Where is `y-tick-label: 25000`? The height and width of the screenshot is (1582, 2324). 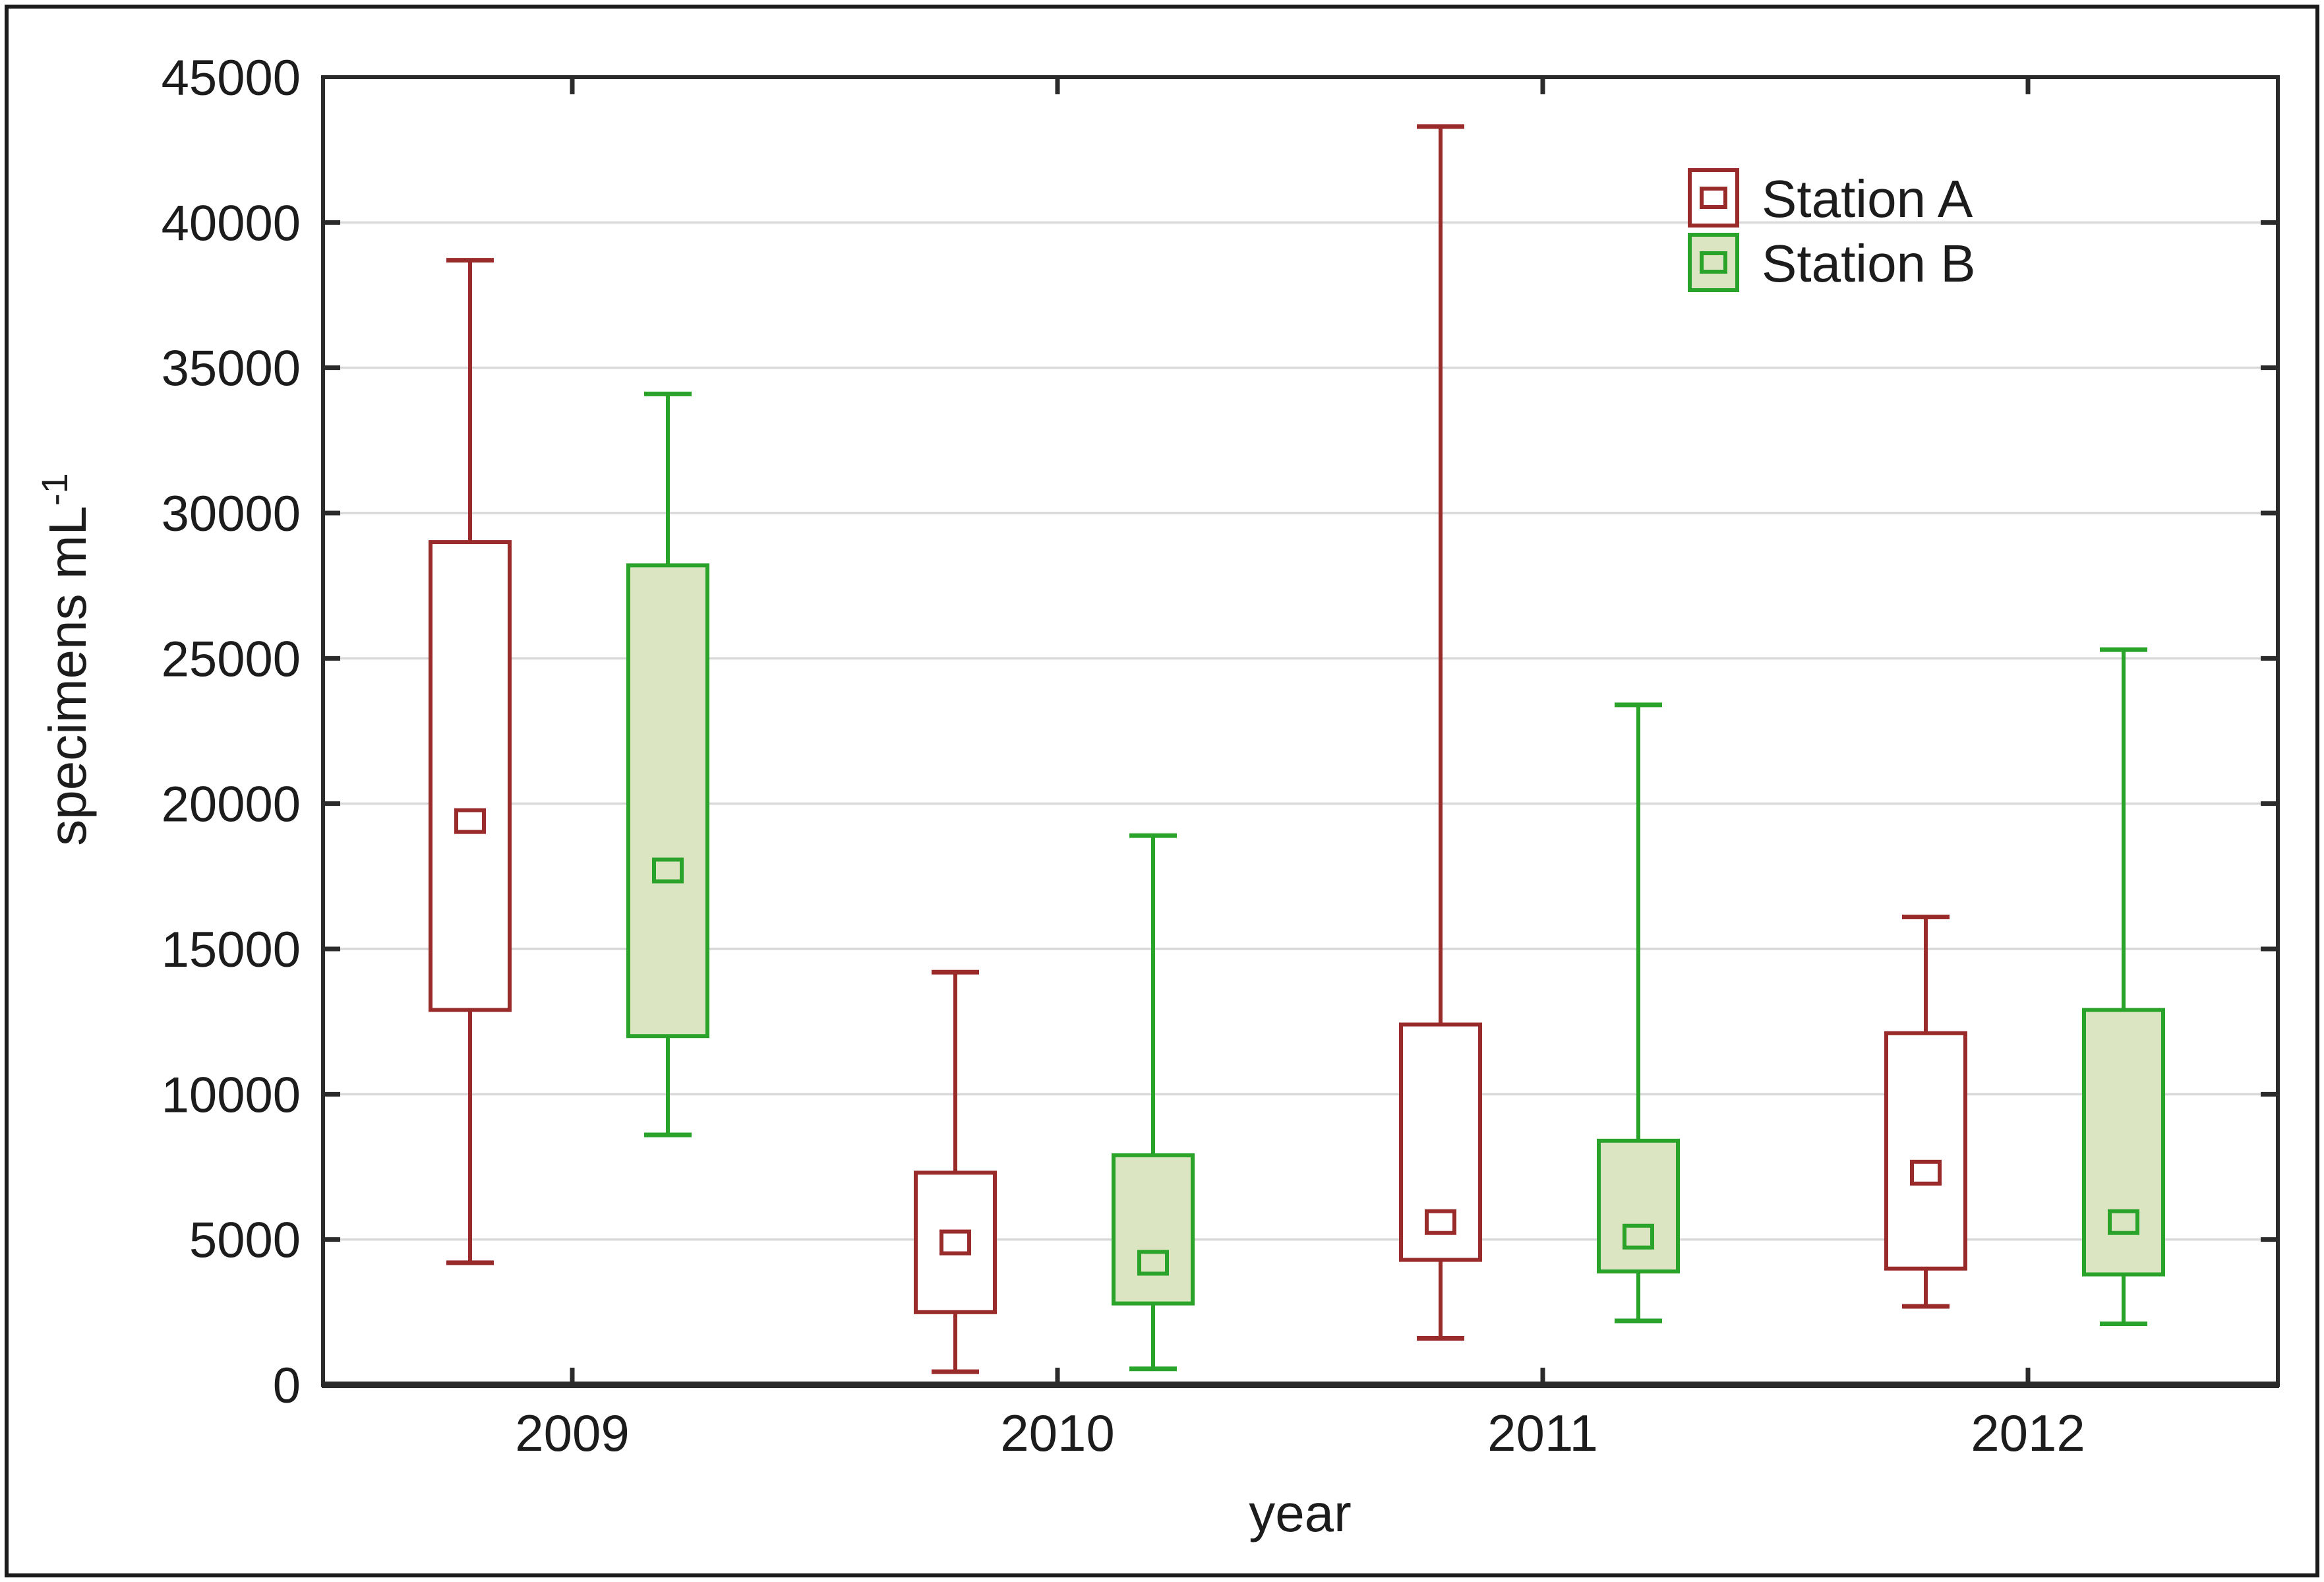
y-tick-label: 25000 is located at coordinates (231, 659).